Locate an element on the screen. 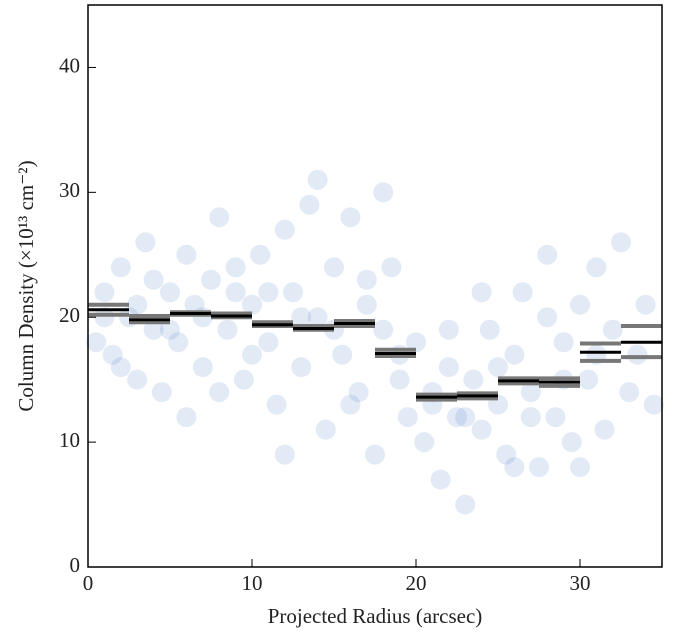  y-tick-label: 20 is located at coordinates (69, 315).